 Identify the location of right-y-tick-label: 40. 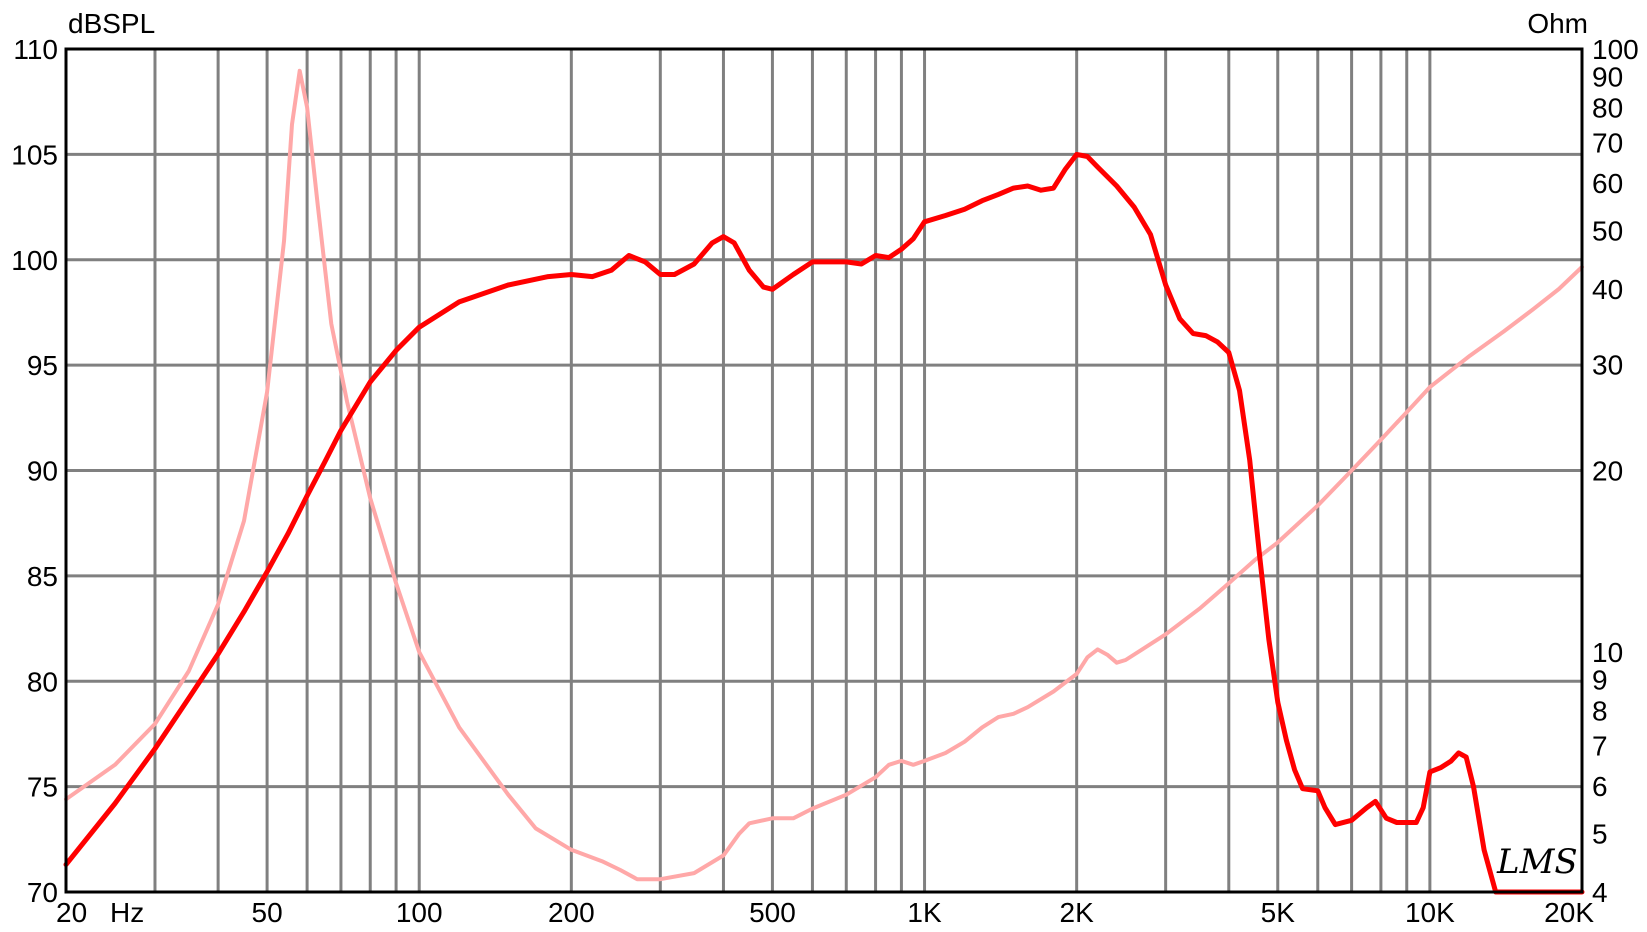
(1607, 289).